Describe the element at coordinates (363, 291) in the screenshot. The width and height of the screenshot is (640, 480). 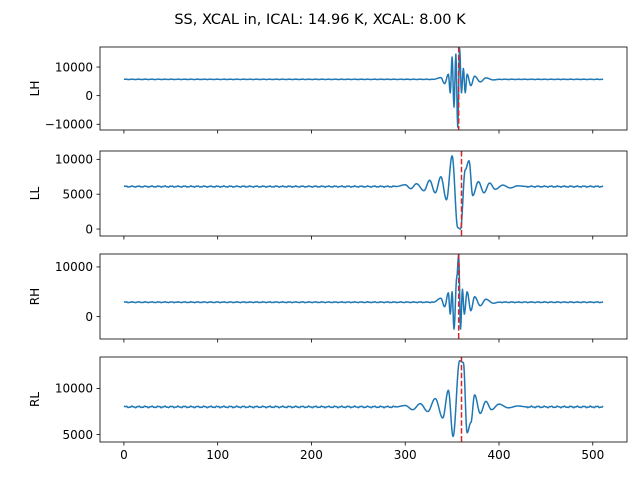
I see `series-line-rh` at that location.